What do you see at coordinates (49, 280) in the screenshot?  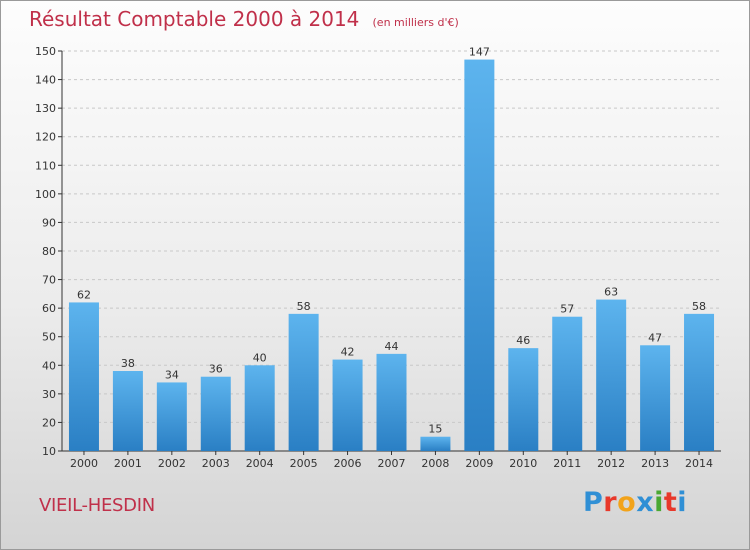 I see `y-tick-label: 70` at bounding box center [49, 280].